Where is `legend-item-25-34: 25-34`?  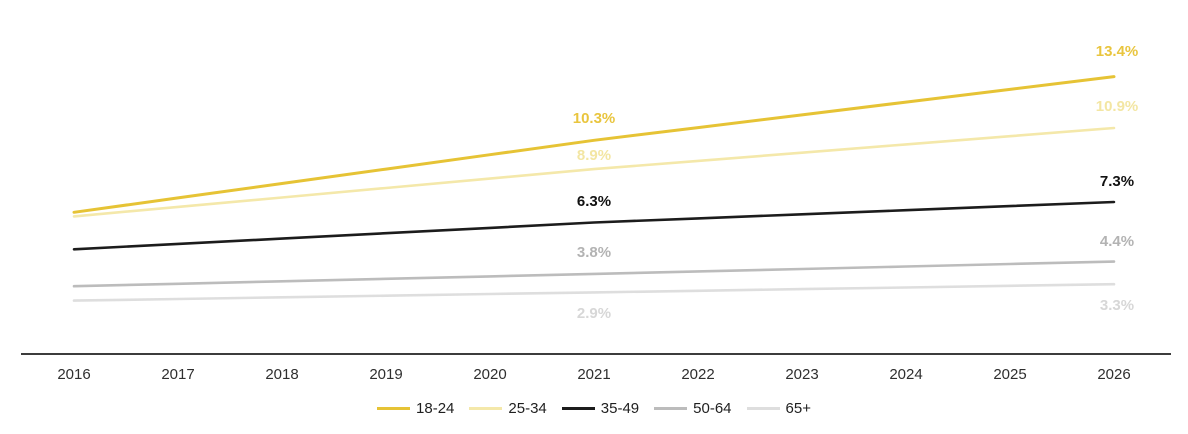 legend-item-25-34: 25-34 is located at coordinates (508, 408).